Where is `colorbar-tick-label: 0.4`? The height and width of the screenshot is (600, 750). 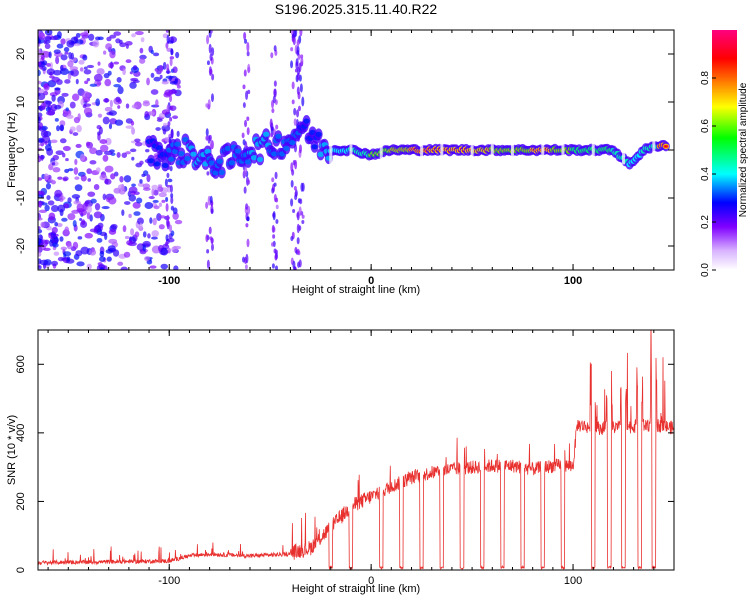
colorbar-tick-label: 0.4 is located at coordinates (705, 174).